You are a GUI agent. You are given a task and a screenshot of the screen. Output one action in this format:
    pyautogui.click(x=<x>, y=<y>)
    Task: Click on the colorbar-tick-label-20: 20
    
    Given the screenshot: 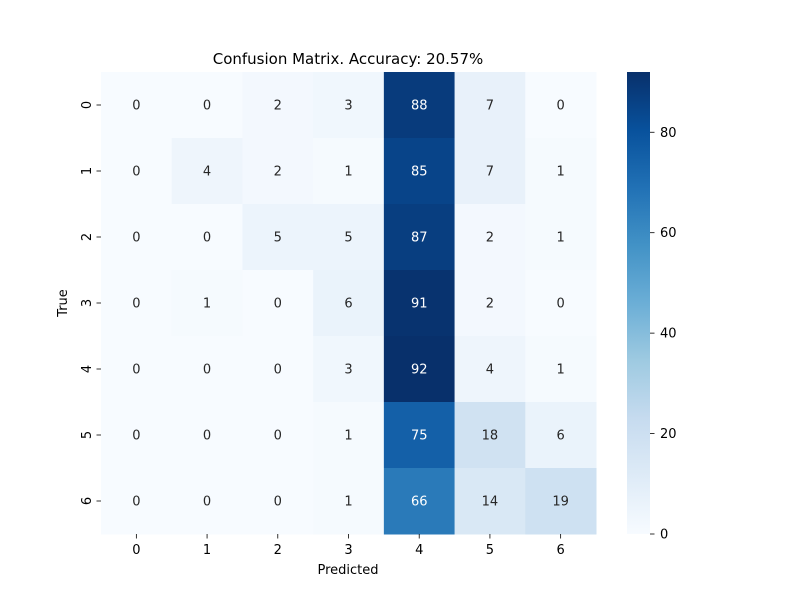 What is the action you would take?
    pyautogui.click(x=668, y=434)
    